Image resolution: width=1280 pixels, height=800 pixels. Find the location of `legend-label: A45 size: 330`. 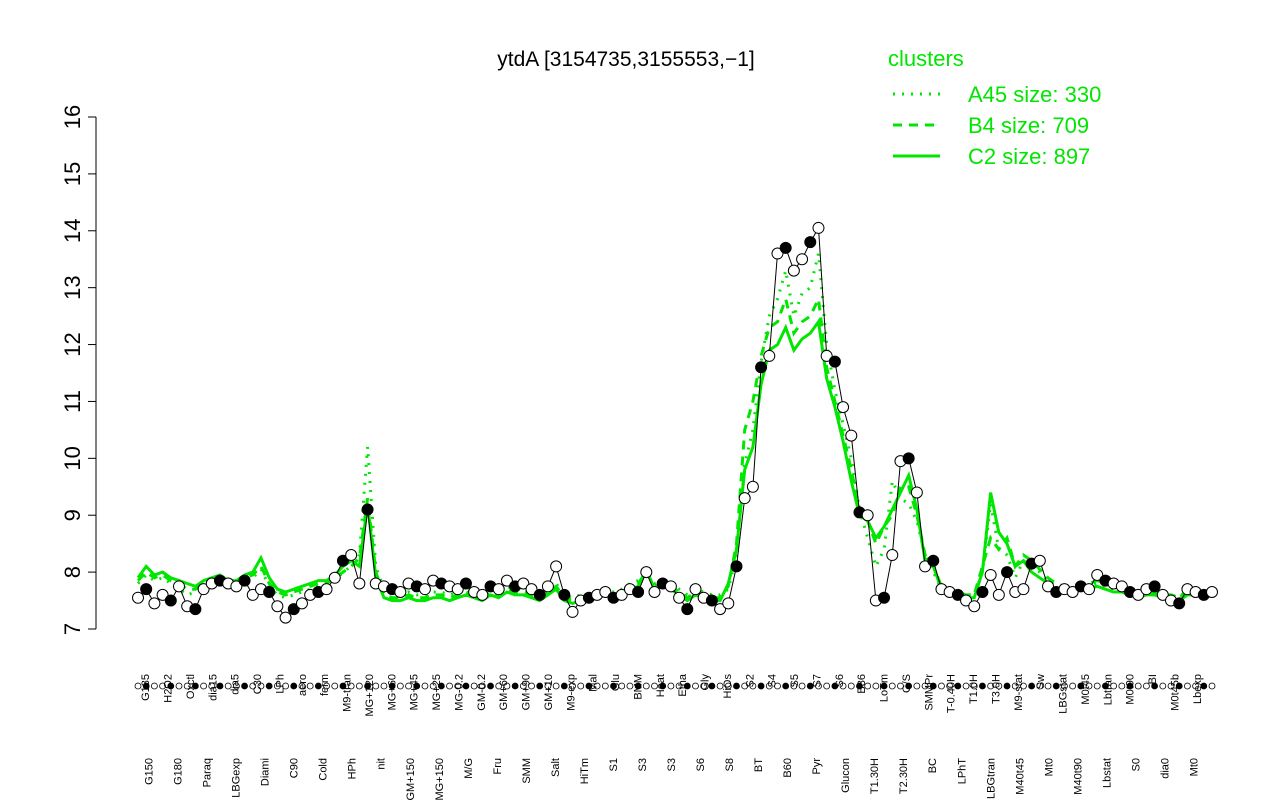

legend-label: A45 size: 330 is located at coordinates (1034, 94).